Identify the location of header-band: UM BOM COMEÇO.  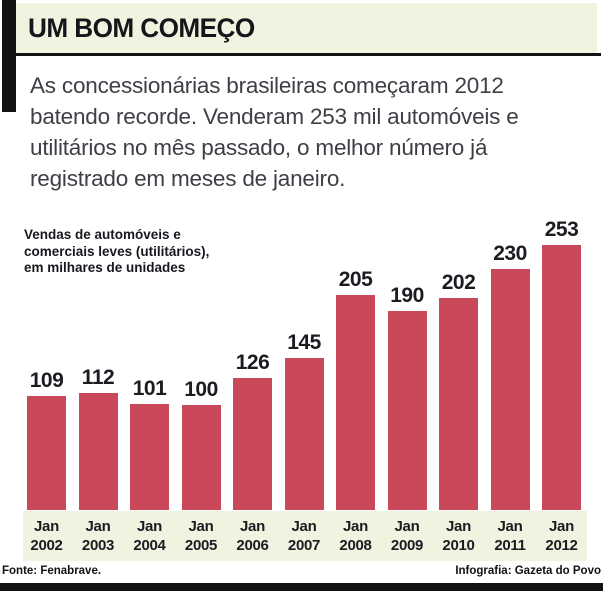
(306, 28).